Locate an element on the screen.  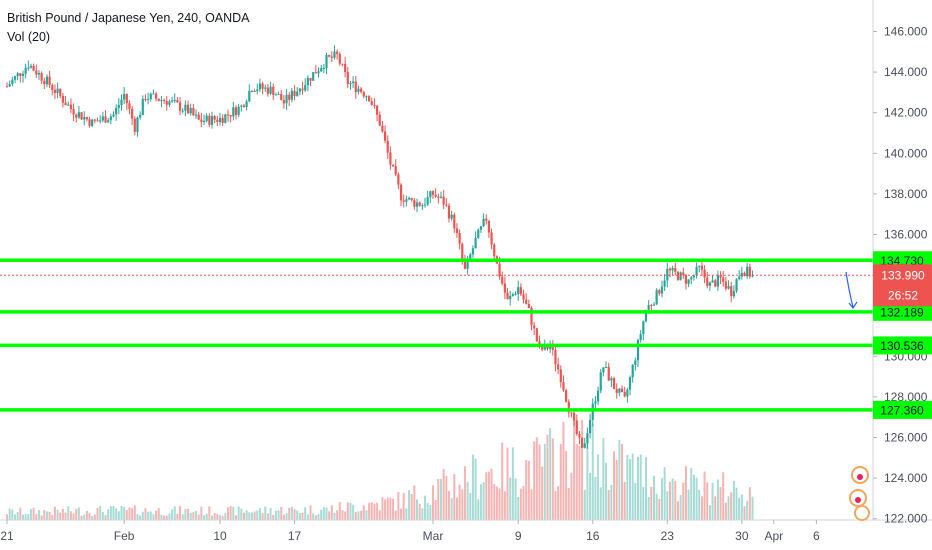
symbol-title: British Pound / Japanese Yen, 240, OANDA is located at coordinates (128, 18).